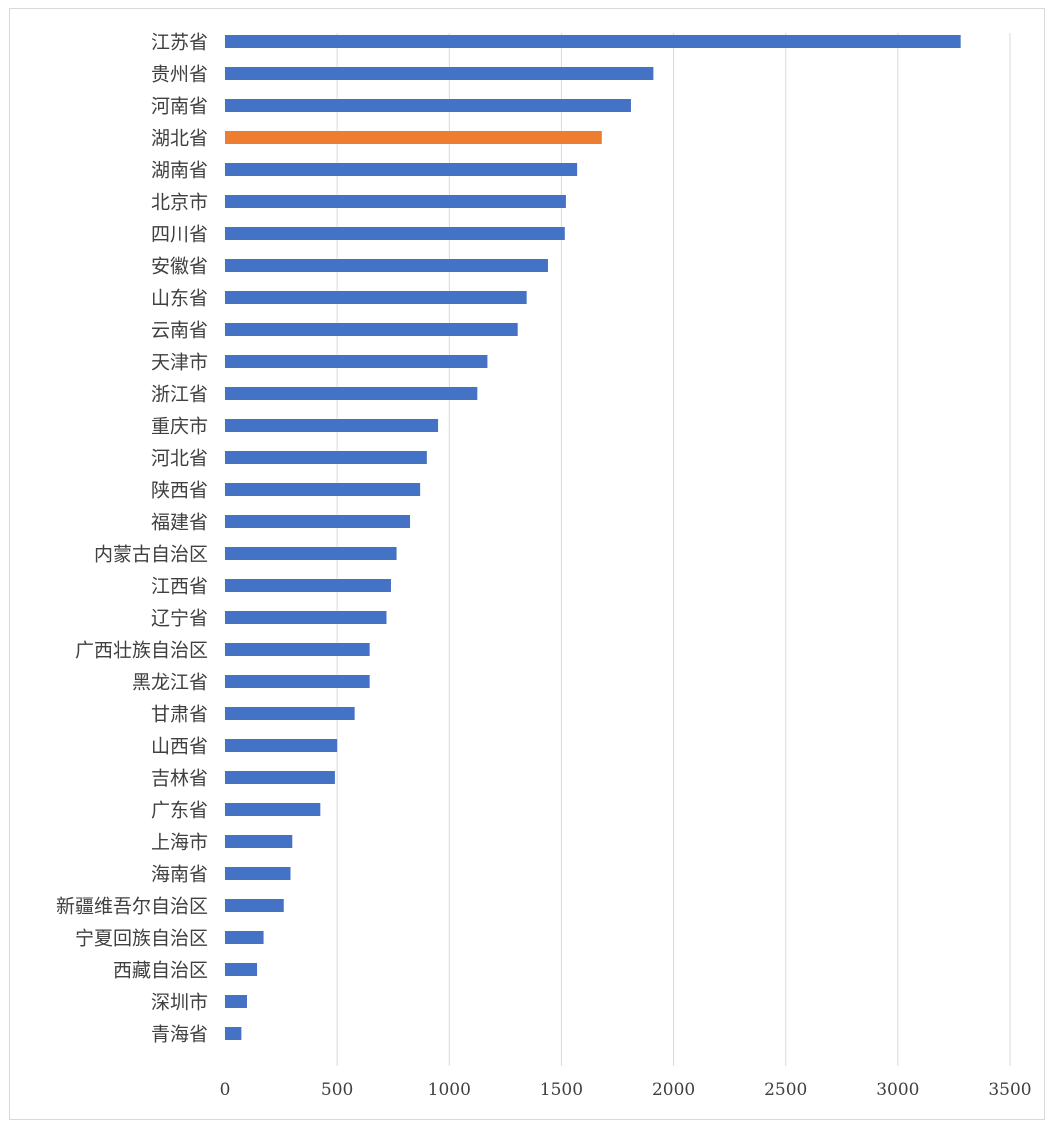 The width and height of the screenshot is (1052, 1130). What do you see at coordinates (179, 43) in the screenshot?
I see `category-label: 江苏省` at bounding box center [179, 43].